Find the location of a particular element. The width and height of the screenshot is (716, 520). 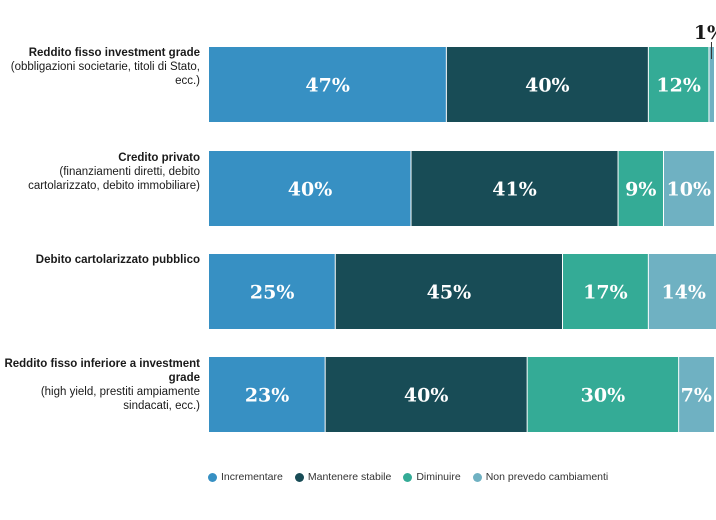

legend-label: Mantenere stabile is located at coordinates (349, 477).